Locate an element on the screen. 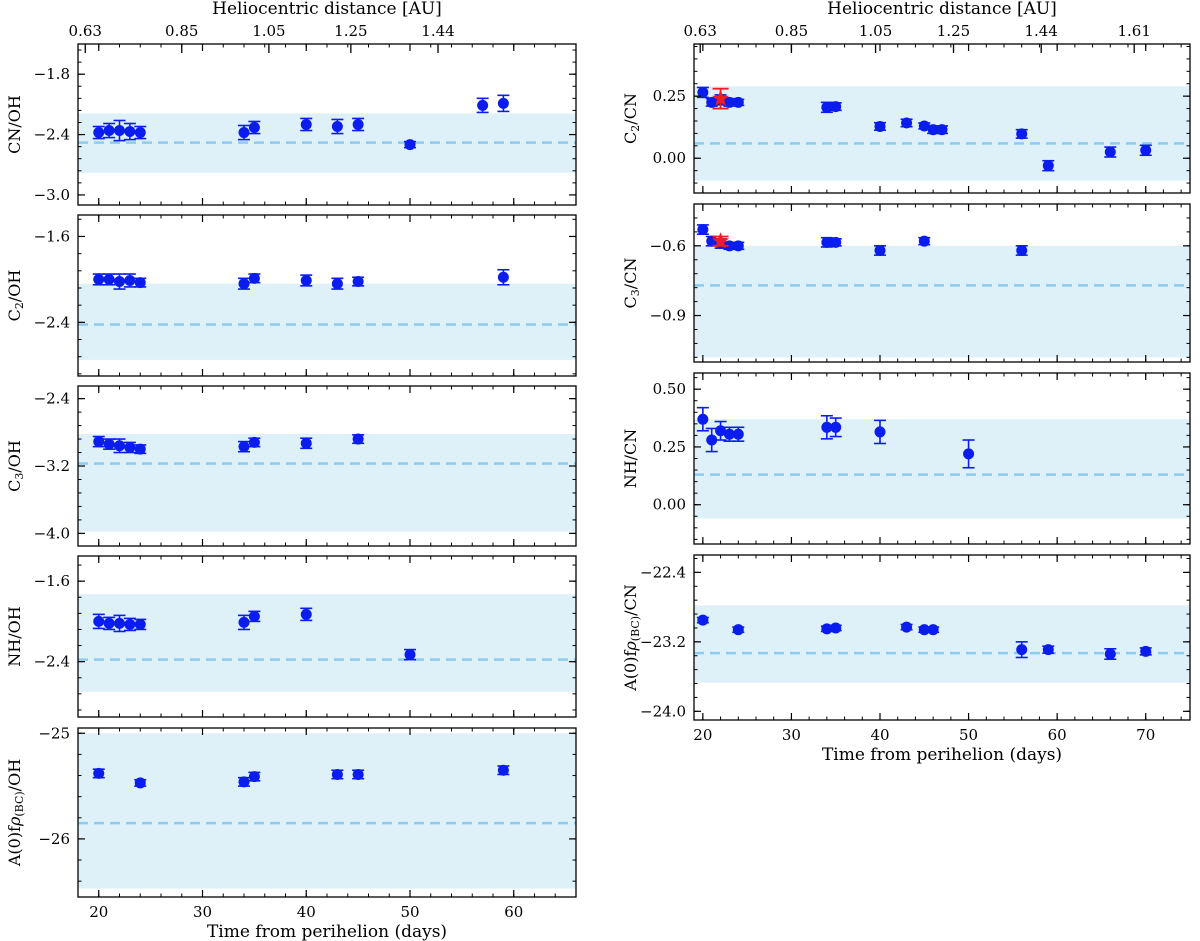 The height and width of the screenshot is (941, 1200). y-tick-label: −3.2 is located at coordinates (52, 466).